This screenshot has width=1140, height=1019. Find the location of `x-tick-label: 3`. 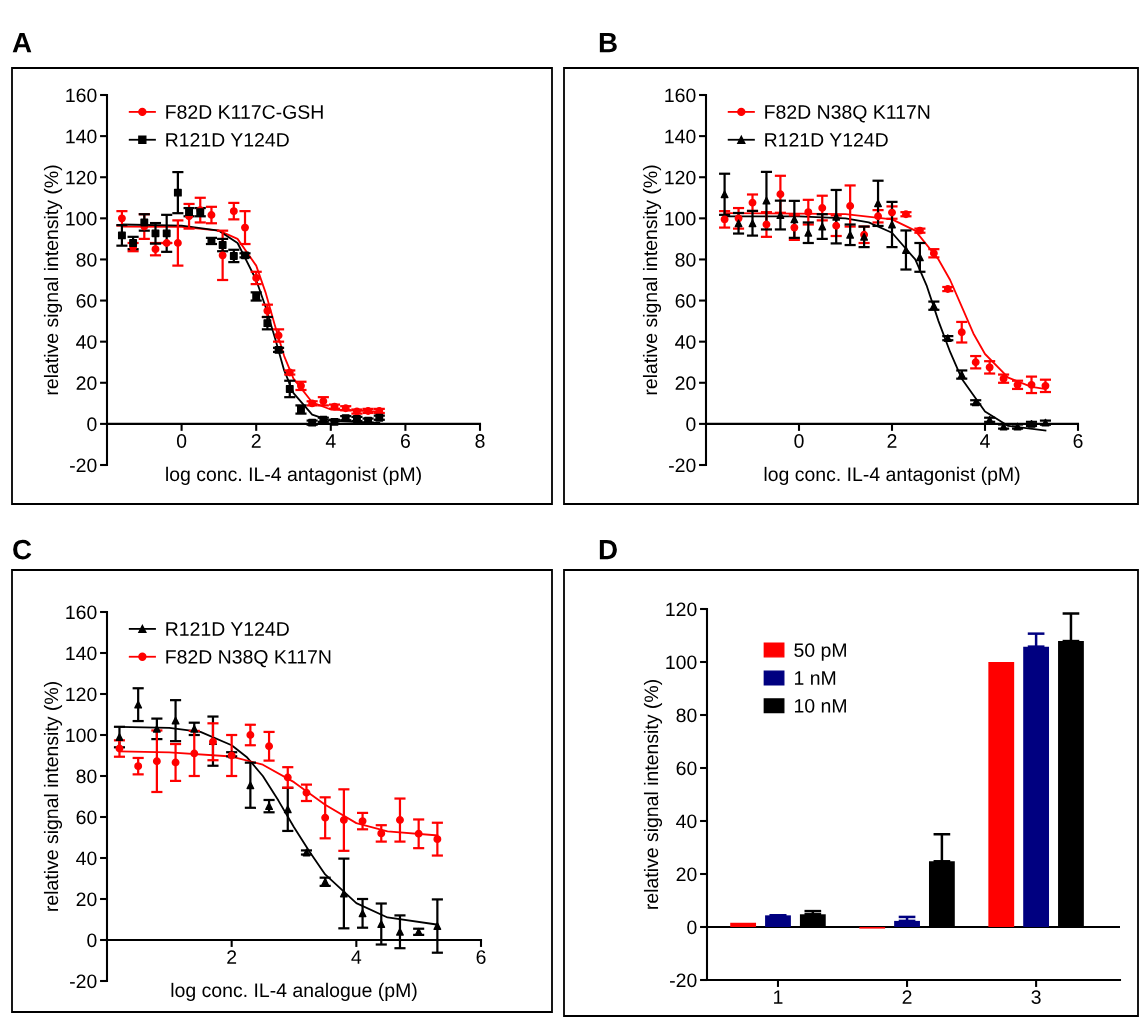

x-tick-label: 3 is located at coordinates (1036, 997).